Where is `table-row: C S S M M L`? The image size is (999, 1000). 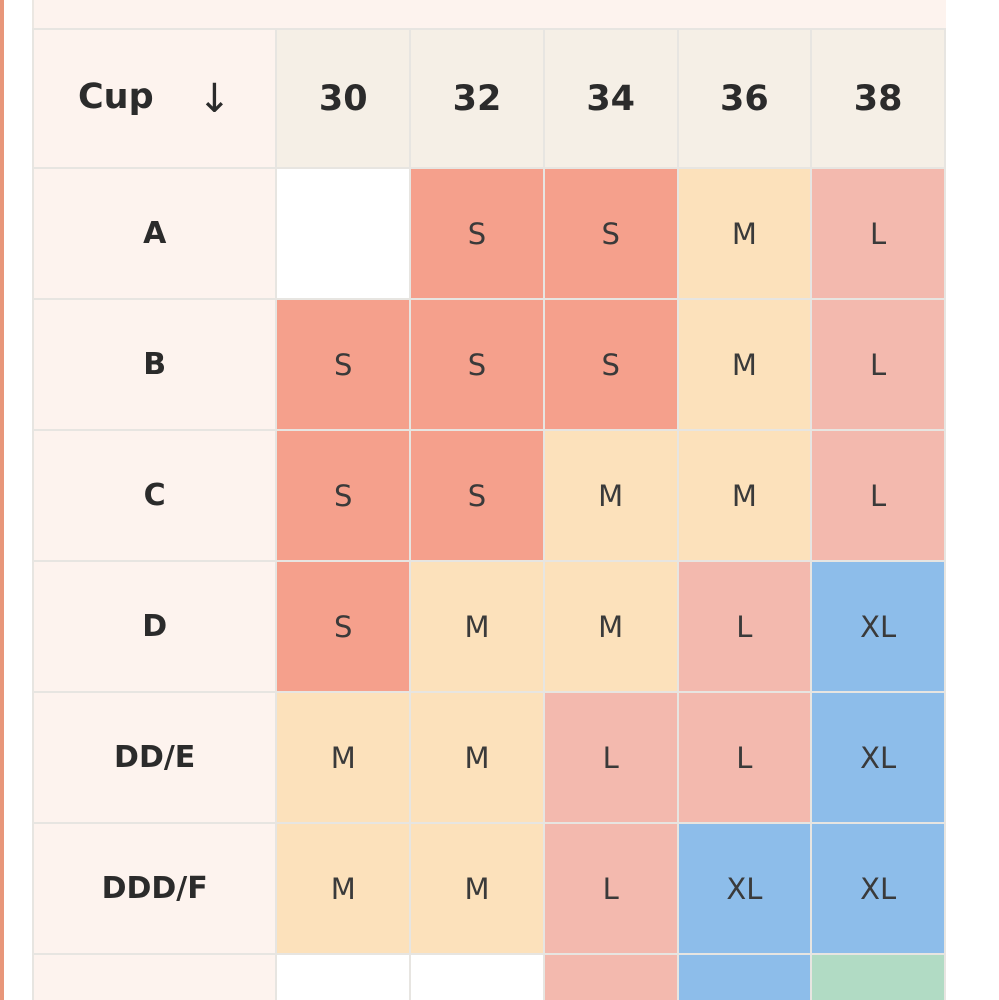
table-row: C S S M M L is located at coordinates (489, 495).